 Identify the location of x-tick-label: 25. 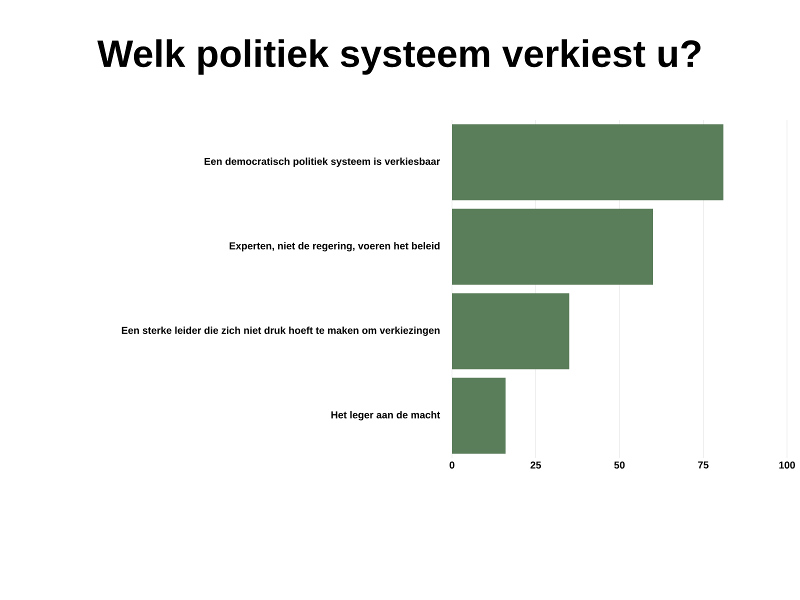
(536, 465).